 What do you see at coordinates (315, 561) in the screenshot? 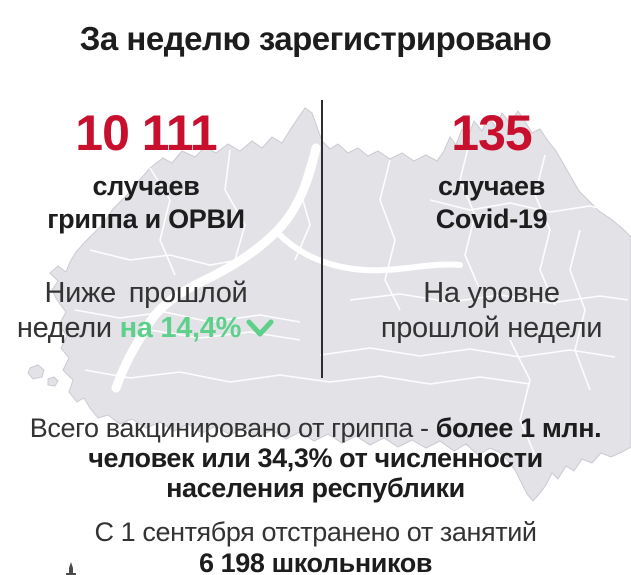
I see `school-text-line2: 6 198 школьников` at bounding box center [315, 561].